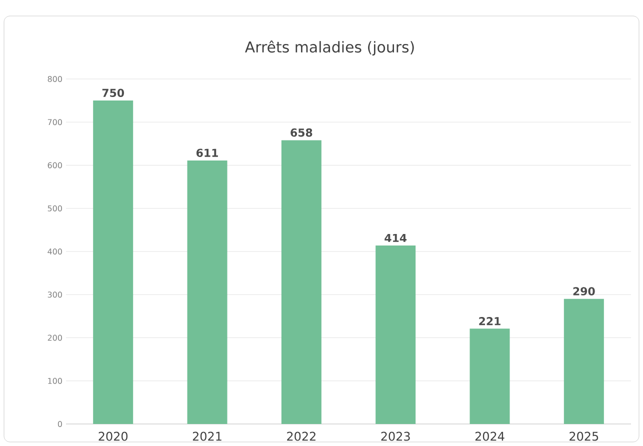 This screenshot has height=446, width=643. I want to click on data-label: 611, so click(207, 152).